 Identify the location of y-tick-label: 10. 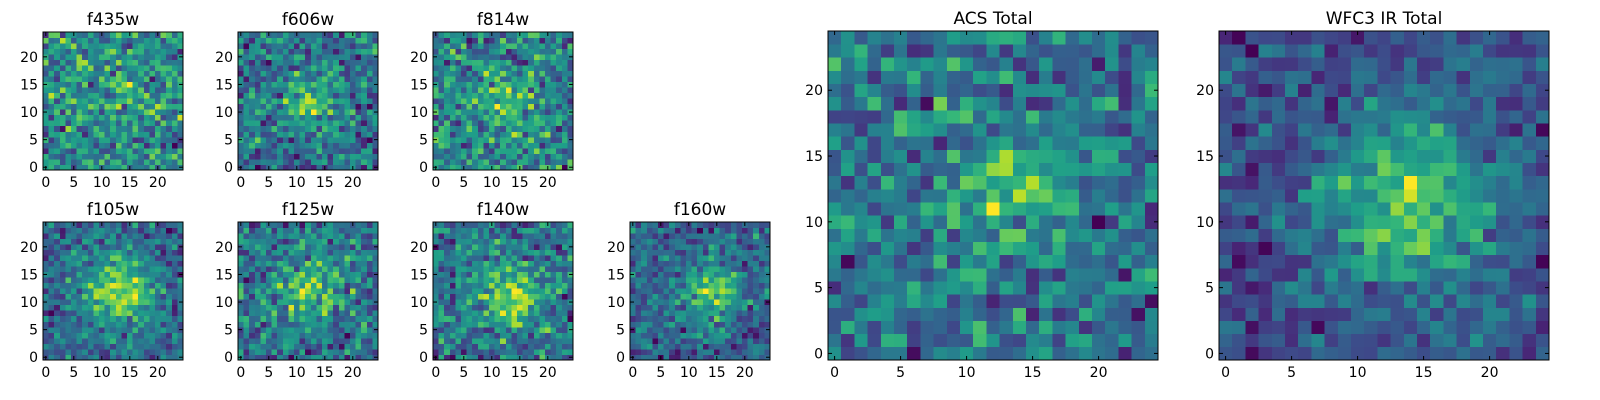
(224, 113).